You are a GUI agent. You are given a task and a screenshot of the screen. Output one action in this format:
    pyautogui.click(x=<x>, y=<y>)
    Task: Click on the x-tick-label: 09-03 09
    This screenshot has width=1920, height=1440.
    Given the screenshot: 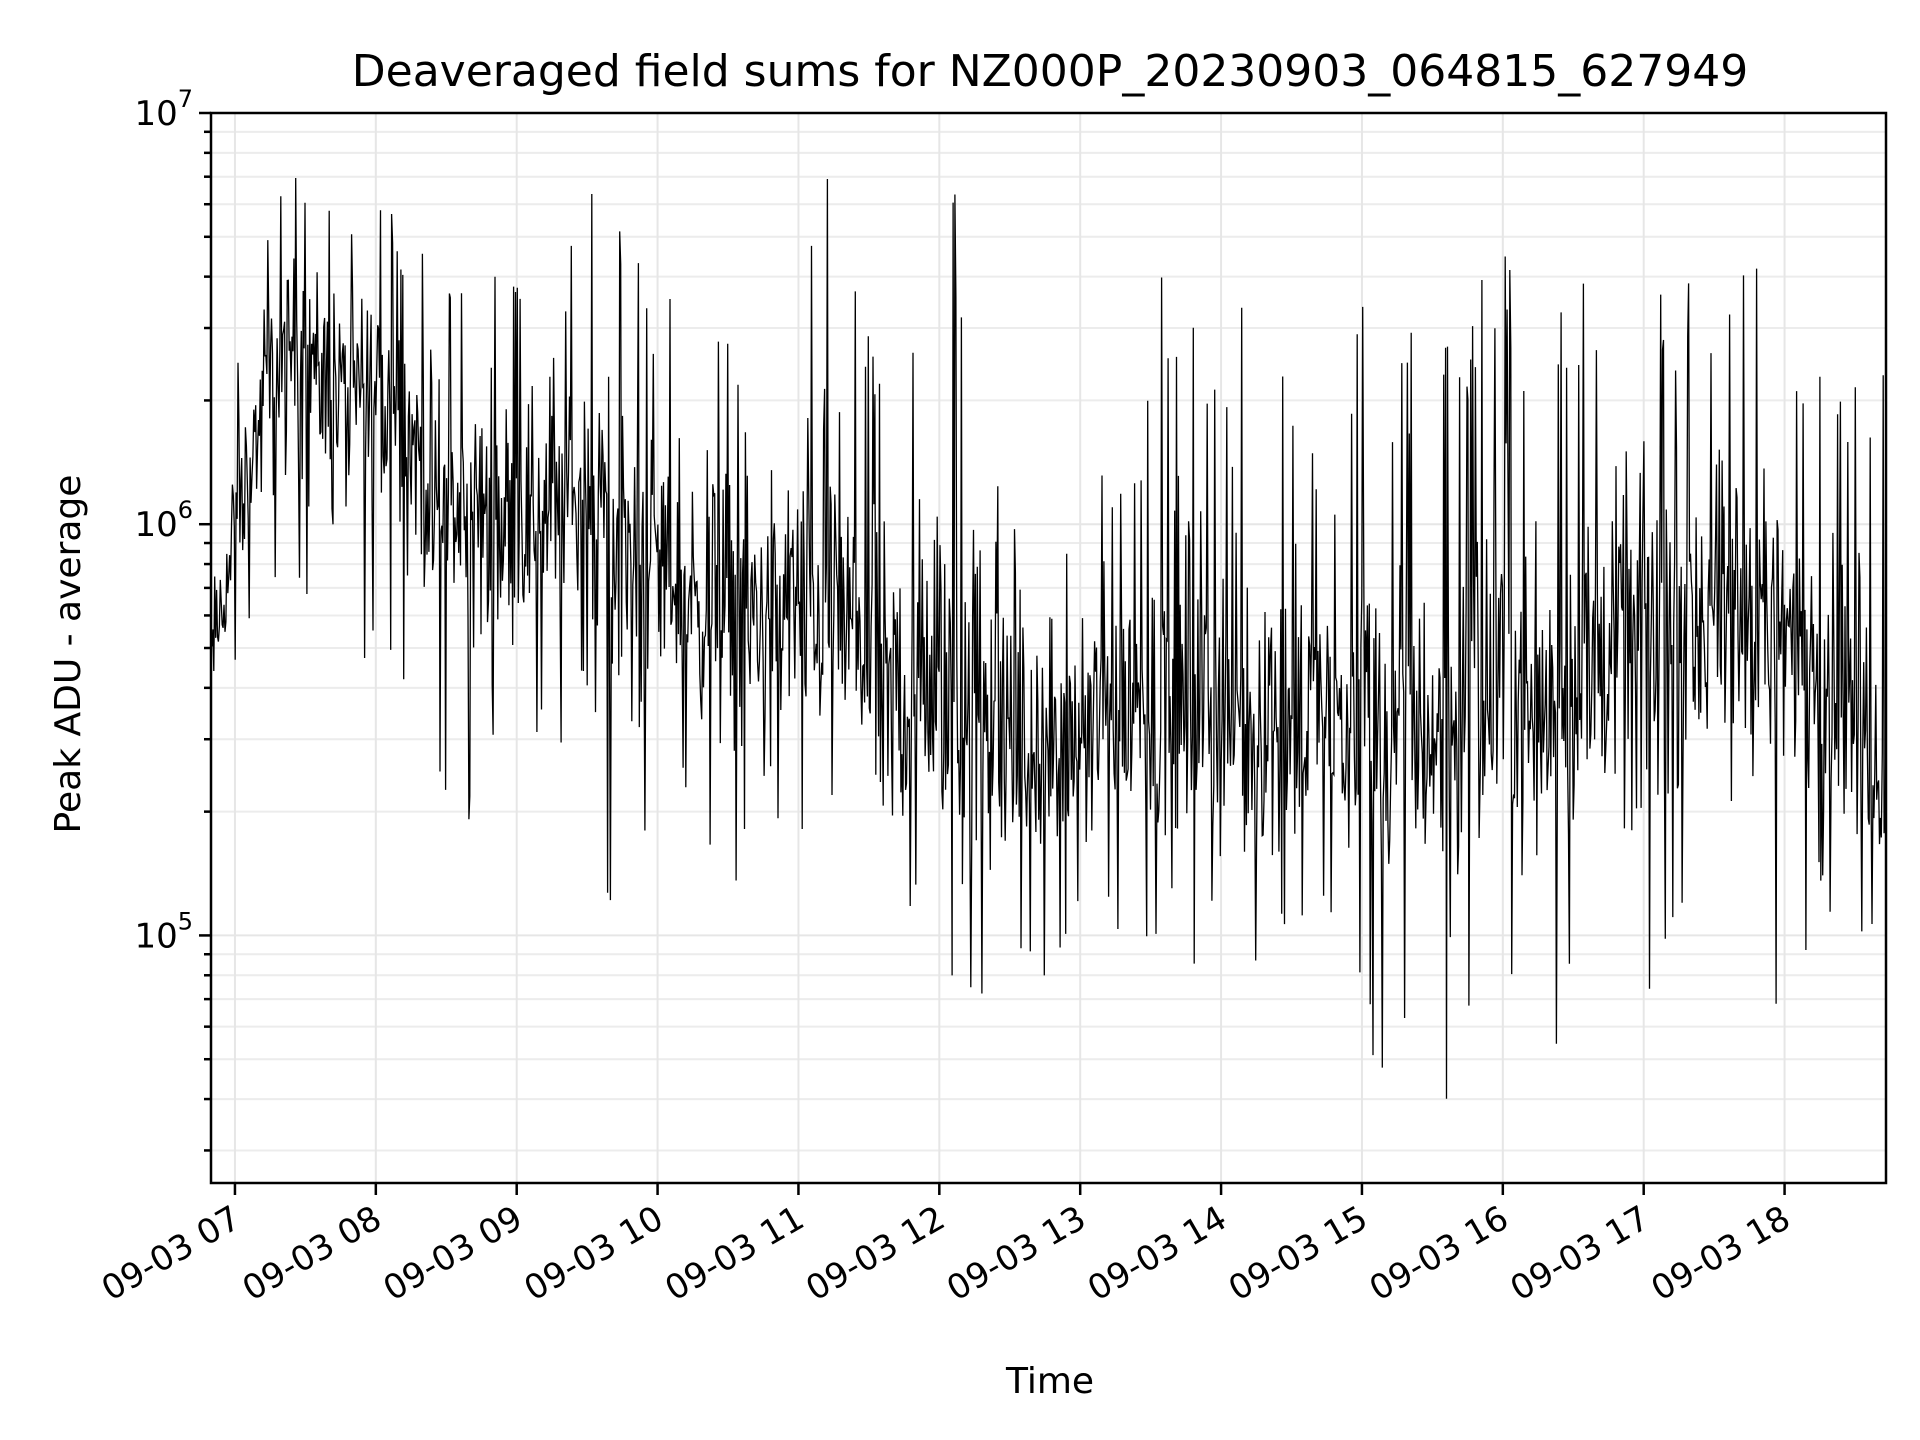 What is the action you would take?
    pyautogui.click(x=453, y=1253)
    